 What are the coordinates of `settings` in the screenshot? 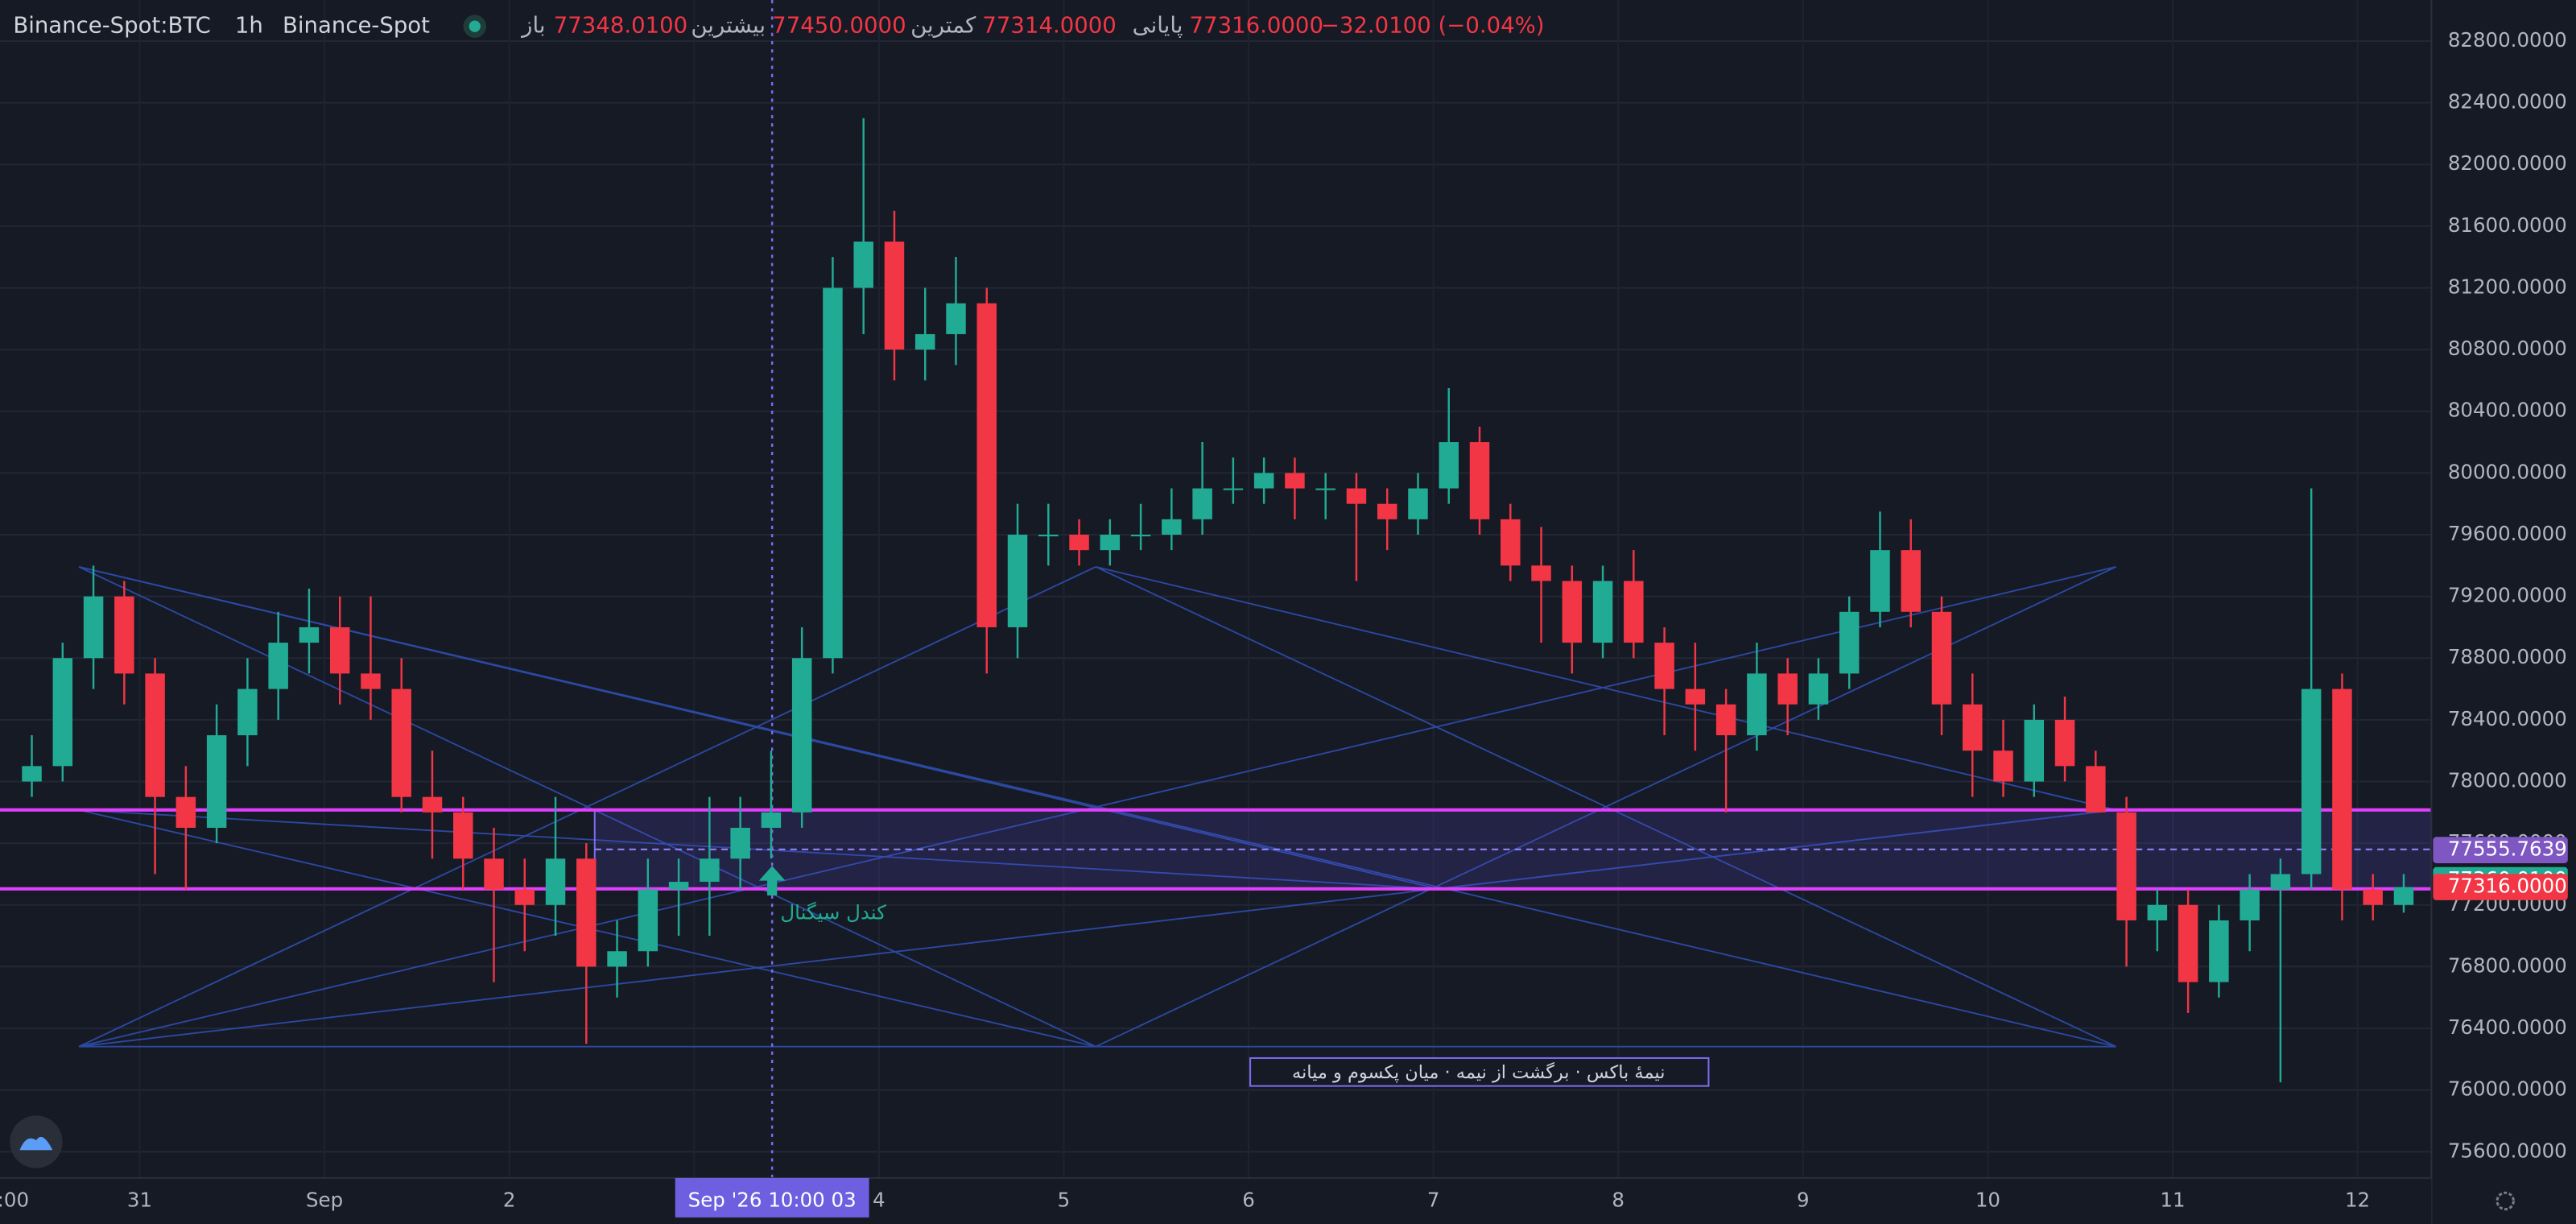 It's located at (2505, 1201).